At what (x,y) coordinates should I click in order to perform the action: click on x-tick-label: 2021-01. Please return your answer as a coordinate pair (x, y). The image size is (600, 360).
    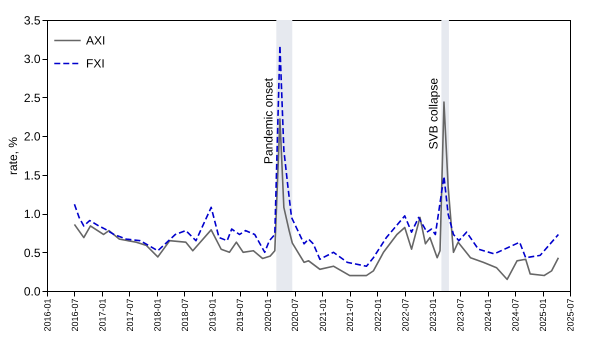
    Looking at the image, I should click on (323, 315).